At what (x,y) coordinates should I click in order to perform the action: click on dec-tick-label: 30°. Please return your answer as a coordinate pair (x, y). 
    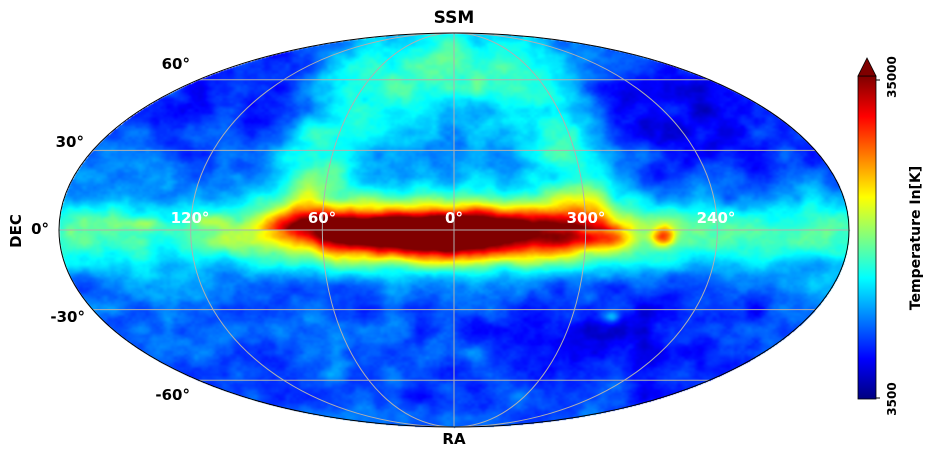
    Looking at the image, I should click on (69, 142).